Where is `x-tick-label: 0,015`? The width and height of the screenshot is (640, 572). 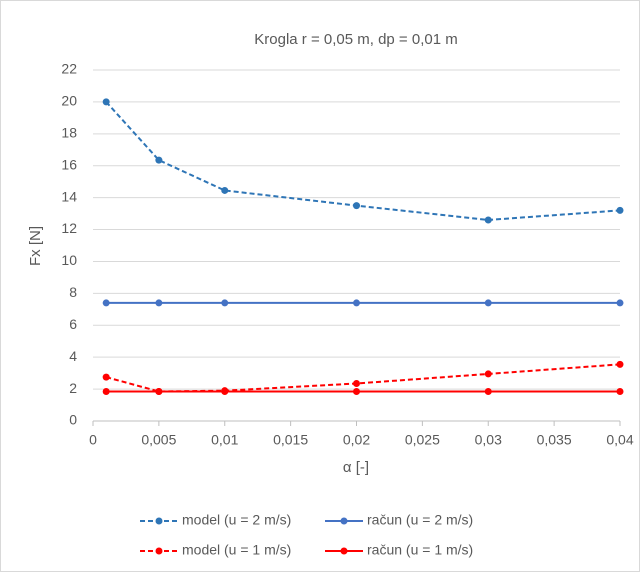 x-tick-label: 0,015 is located at coordinates (290, 440).